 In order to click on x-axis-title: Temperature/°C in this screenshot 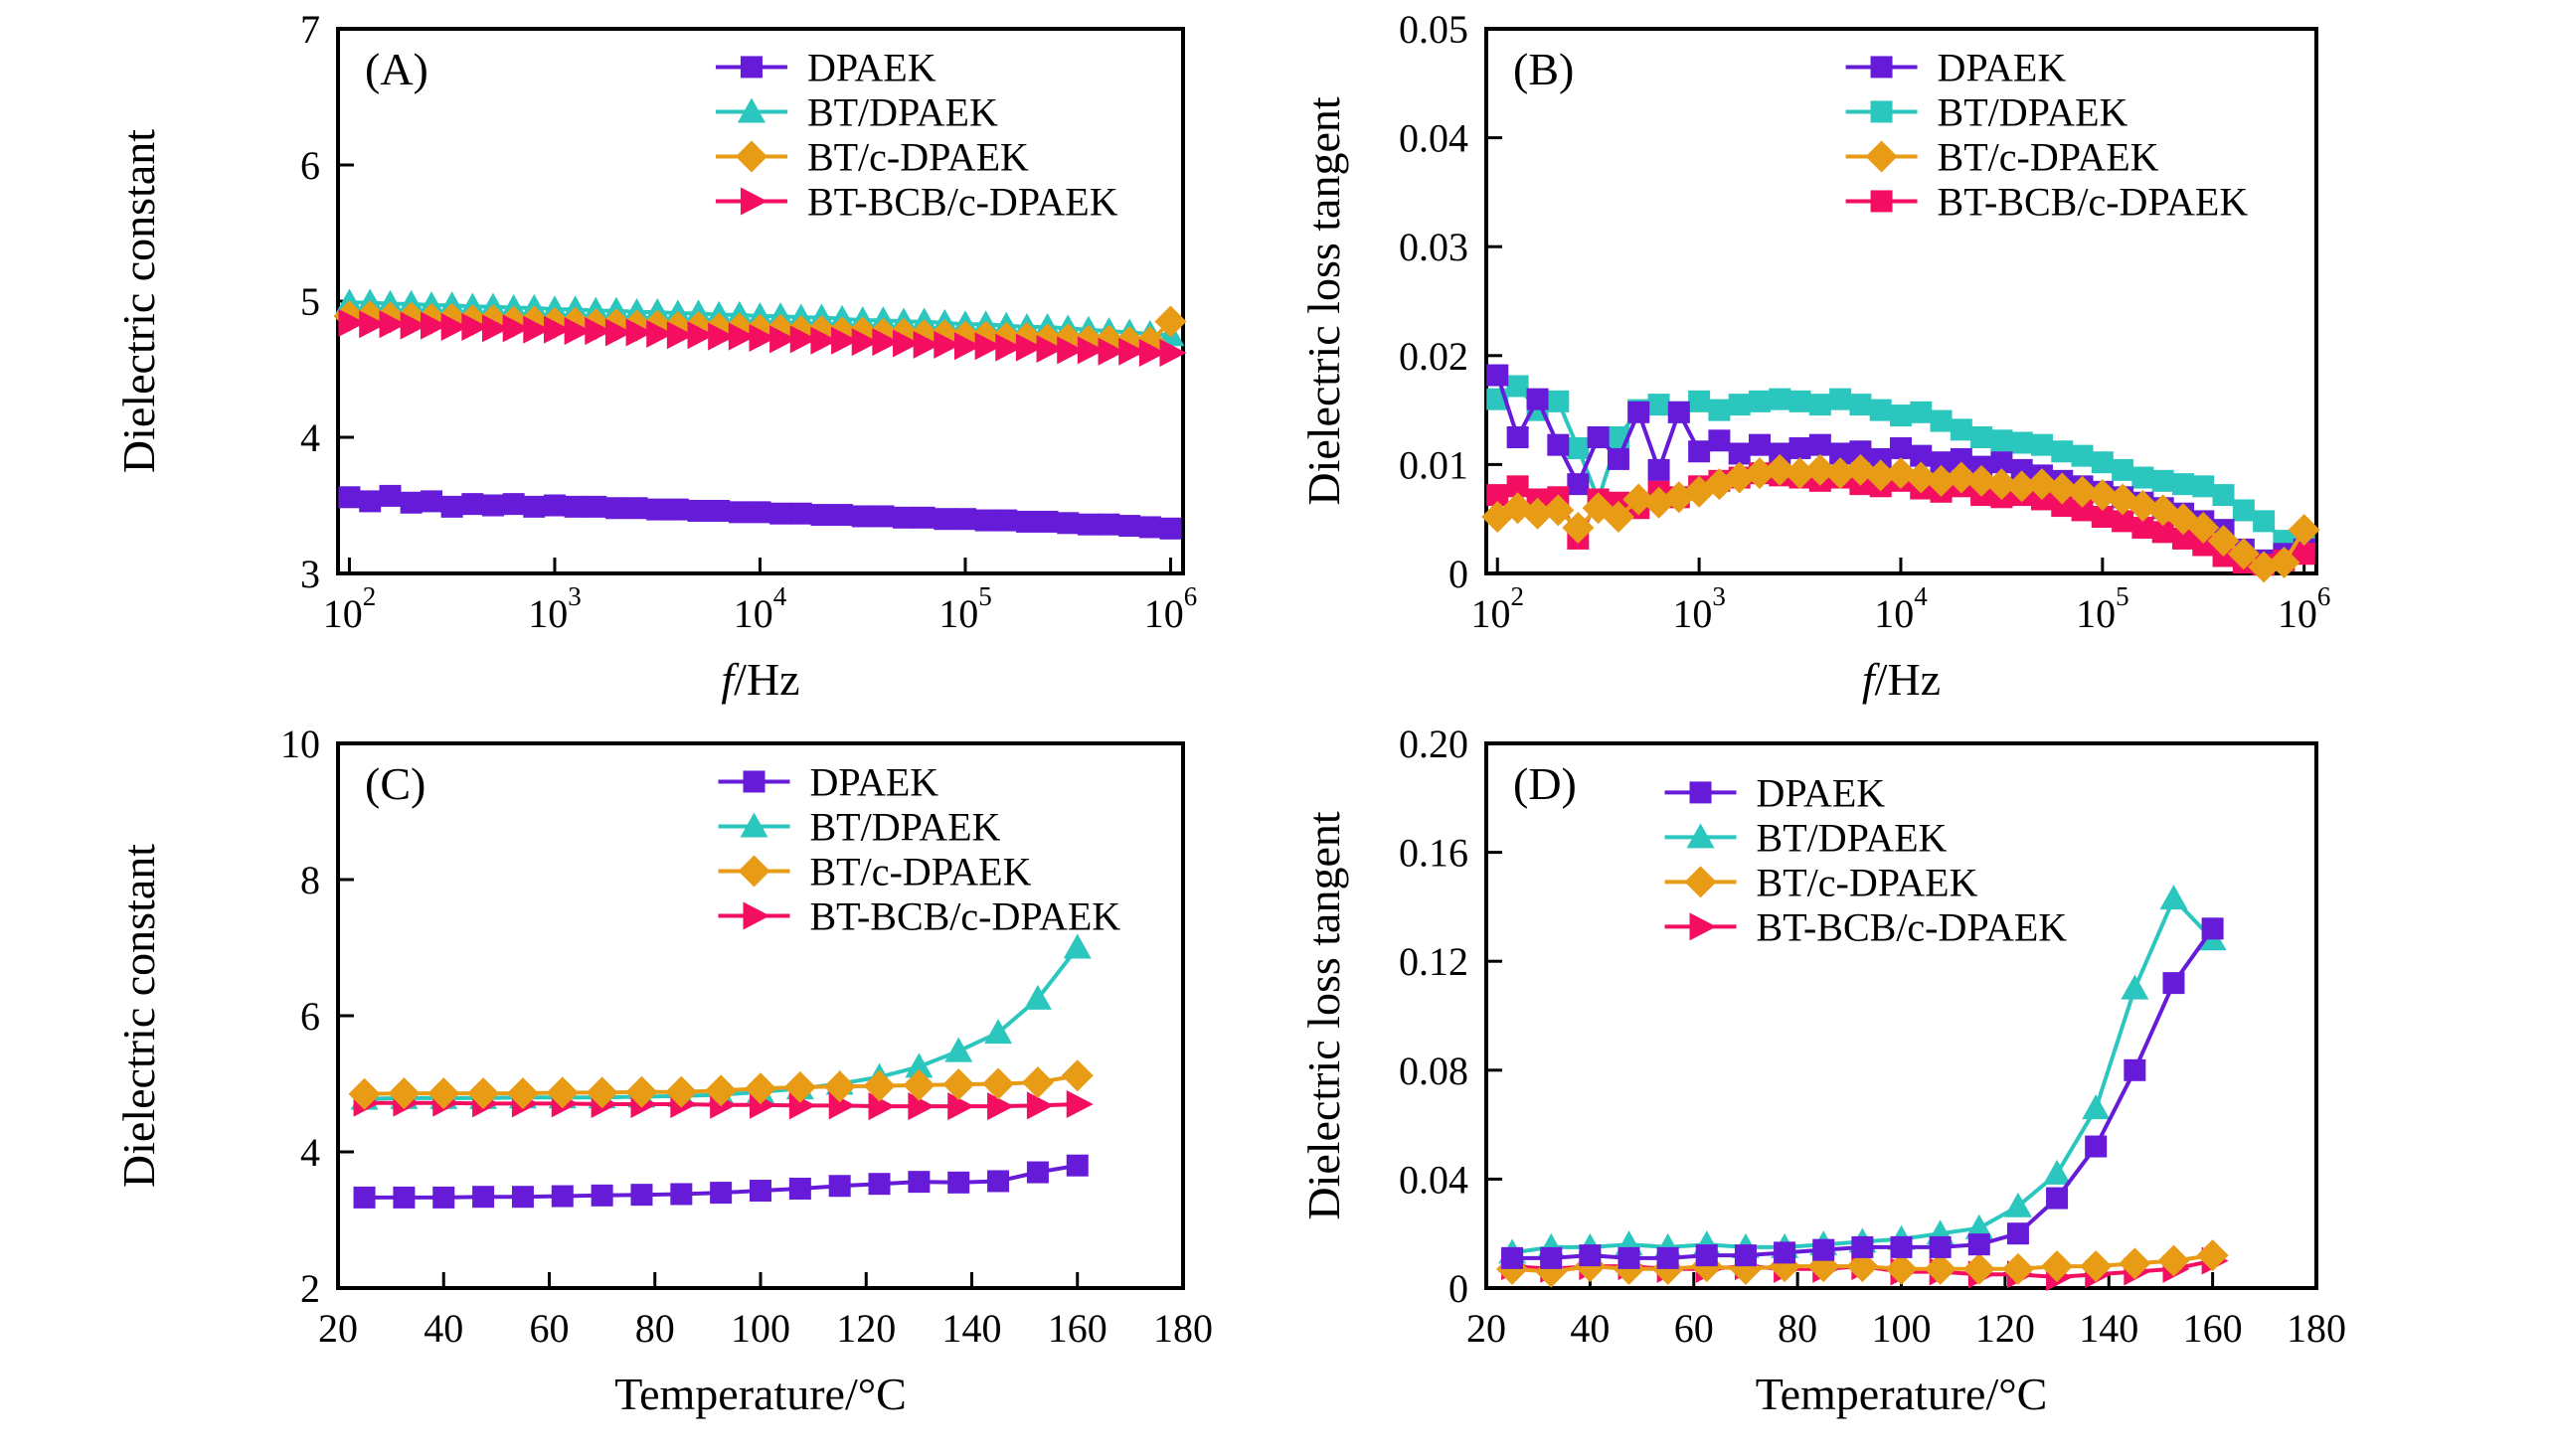, I will do `click(761, 1394)`.